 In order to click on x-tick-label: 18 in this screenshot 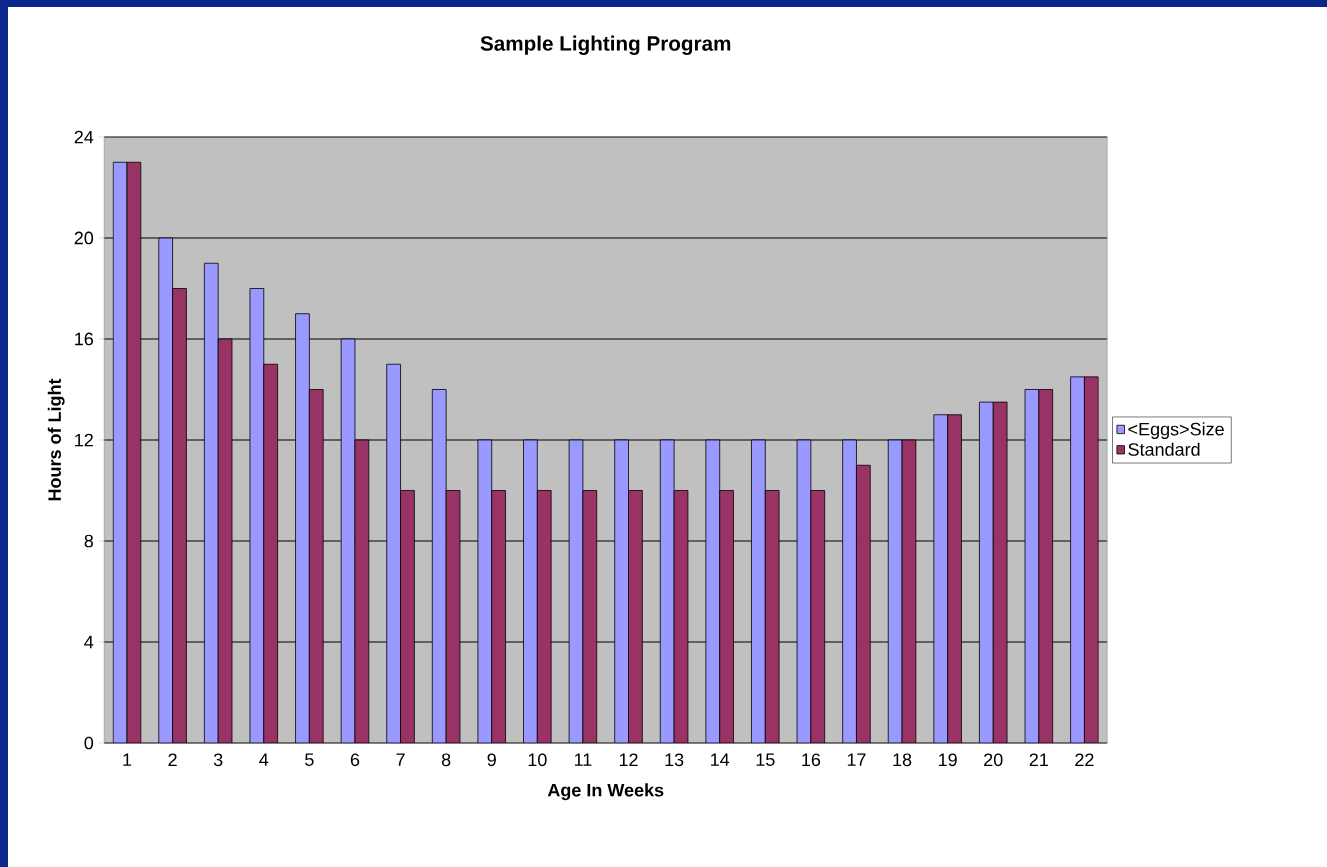, I will do `click(902, 760)`.